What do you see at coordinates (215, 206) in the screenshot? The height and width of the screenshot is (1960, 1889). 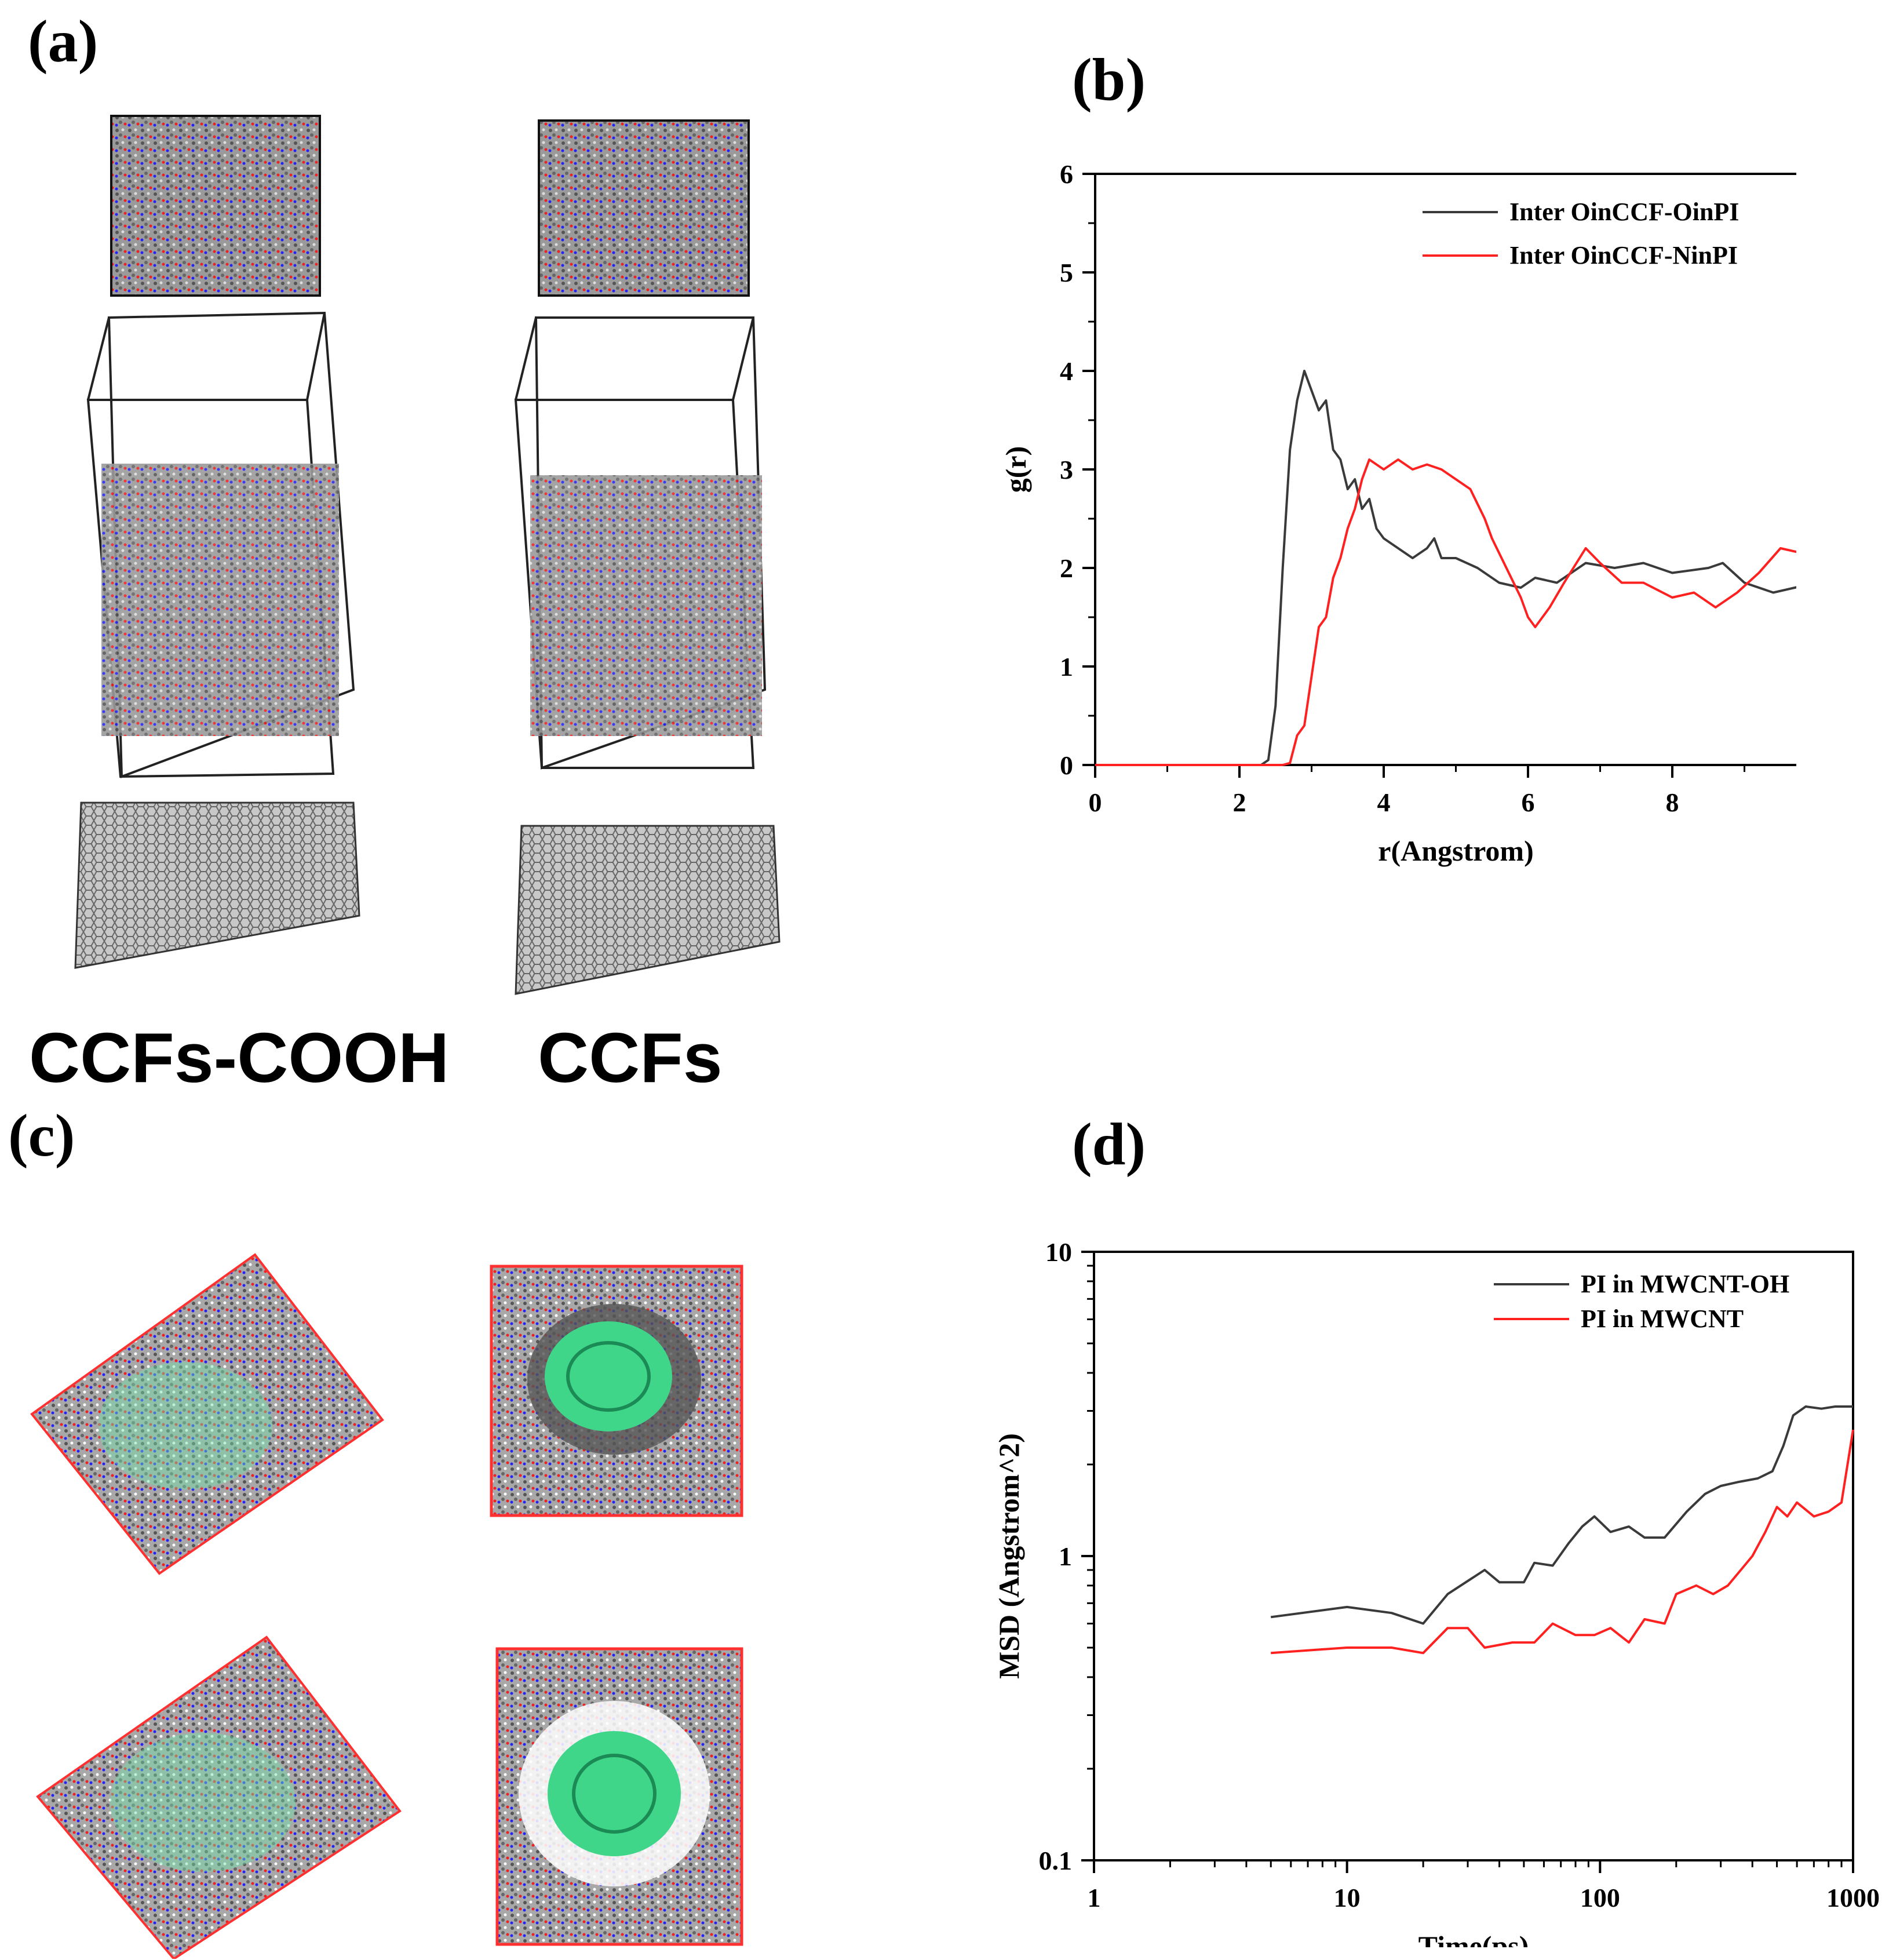 I see `ccfs-cooh-top-view` at bounding box center [215, 206].